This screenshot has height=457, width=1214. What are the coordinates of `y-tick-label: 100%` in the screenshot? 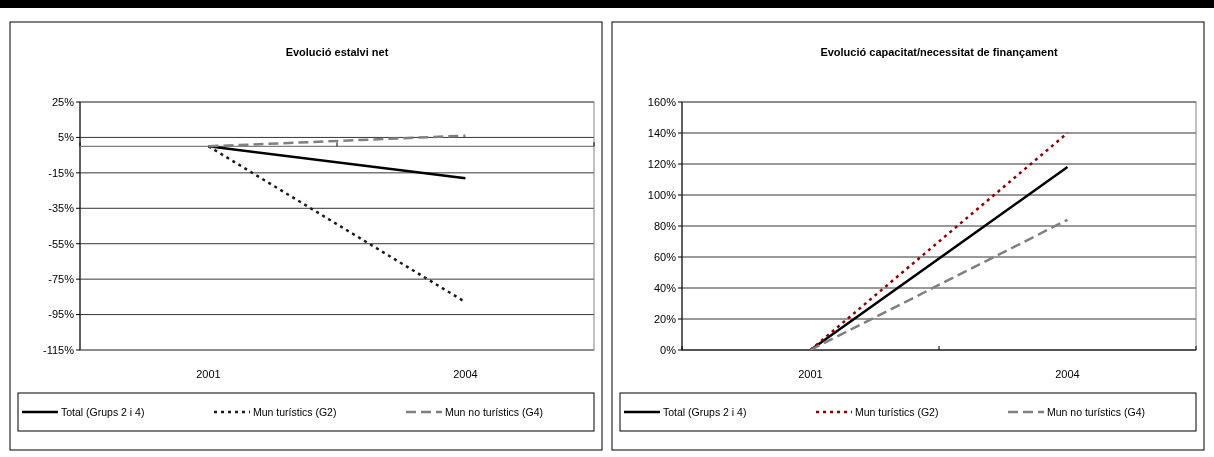 It's located at (662, 194).